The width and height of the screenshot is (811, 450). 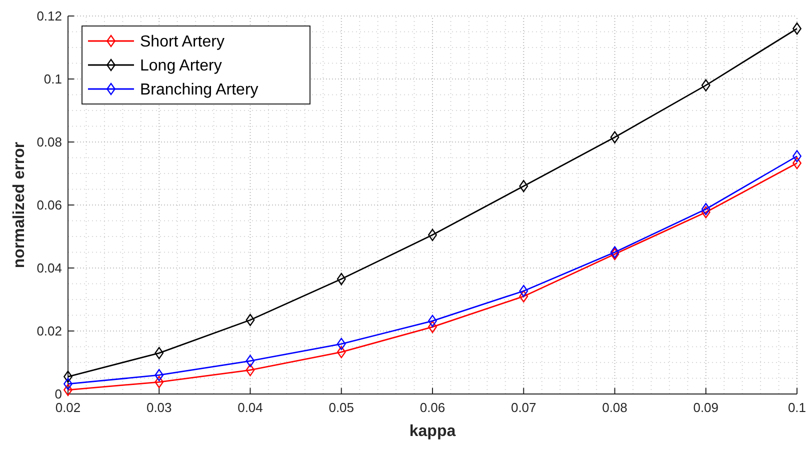 What do you see at coordinates (706, 407) in the screenshot?
I see `x-tick-label: 0.09` at bounding box center [706, 407].